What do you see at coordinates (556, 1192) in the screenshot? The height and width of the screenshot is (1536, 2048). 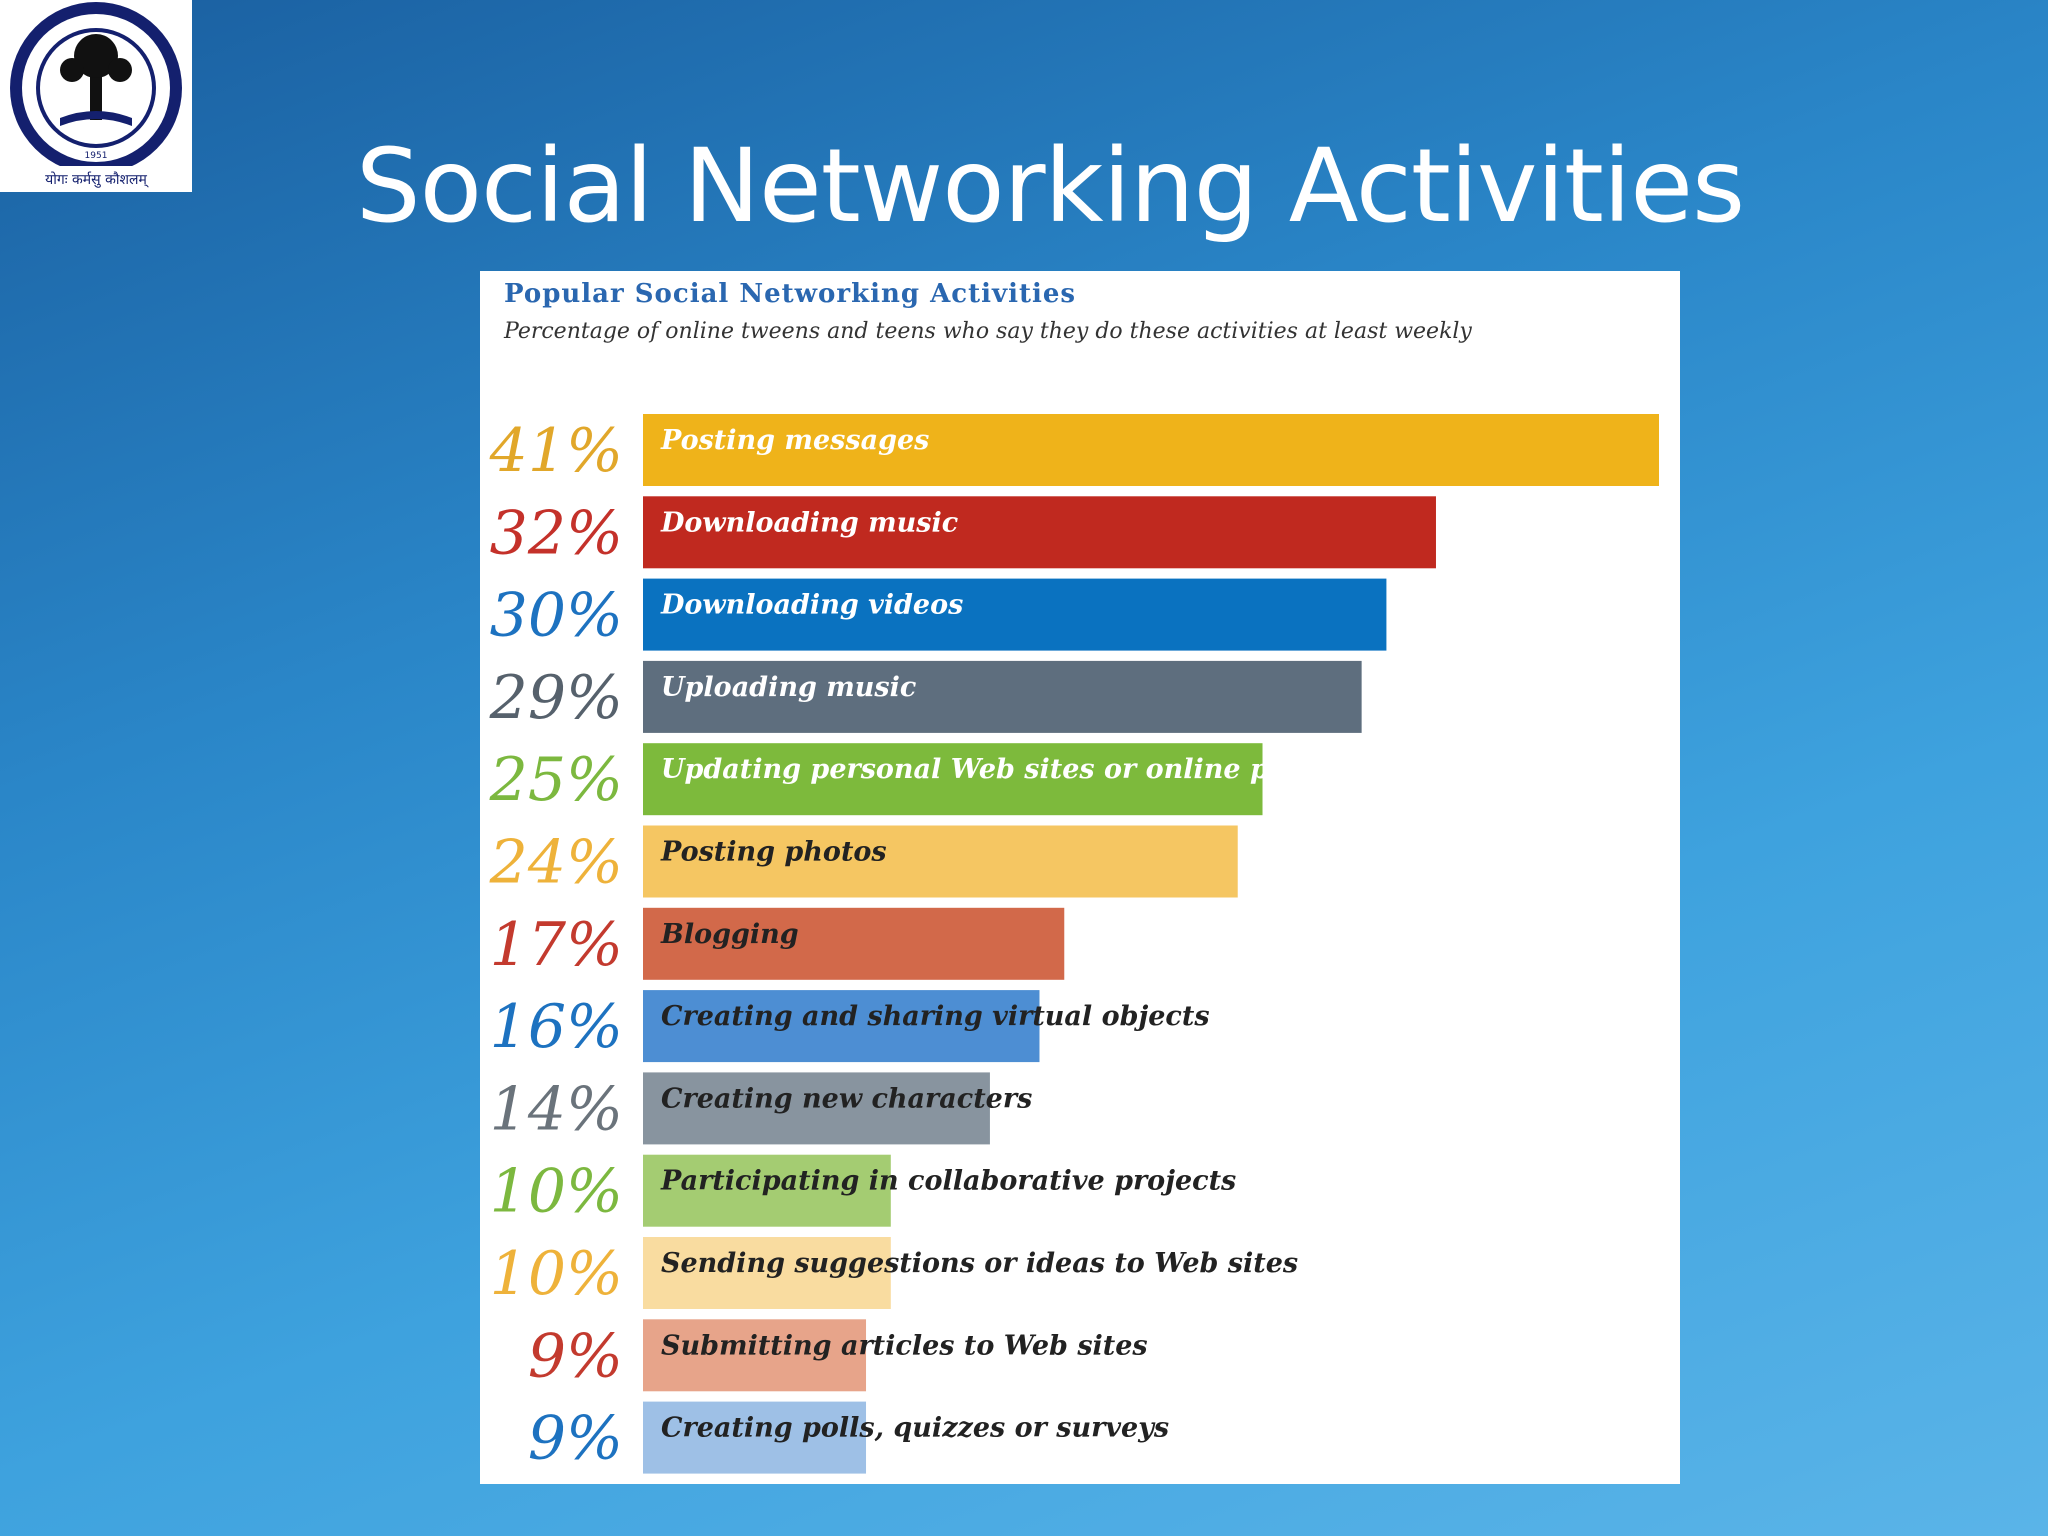 I see `value-label-10: 10%` at bounding box center [556, 1192].